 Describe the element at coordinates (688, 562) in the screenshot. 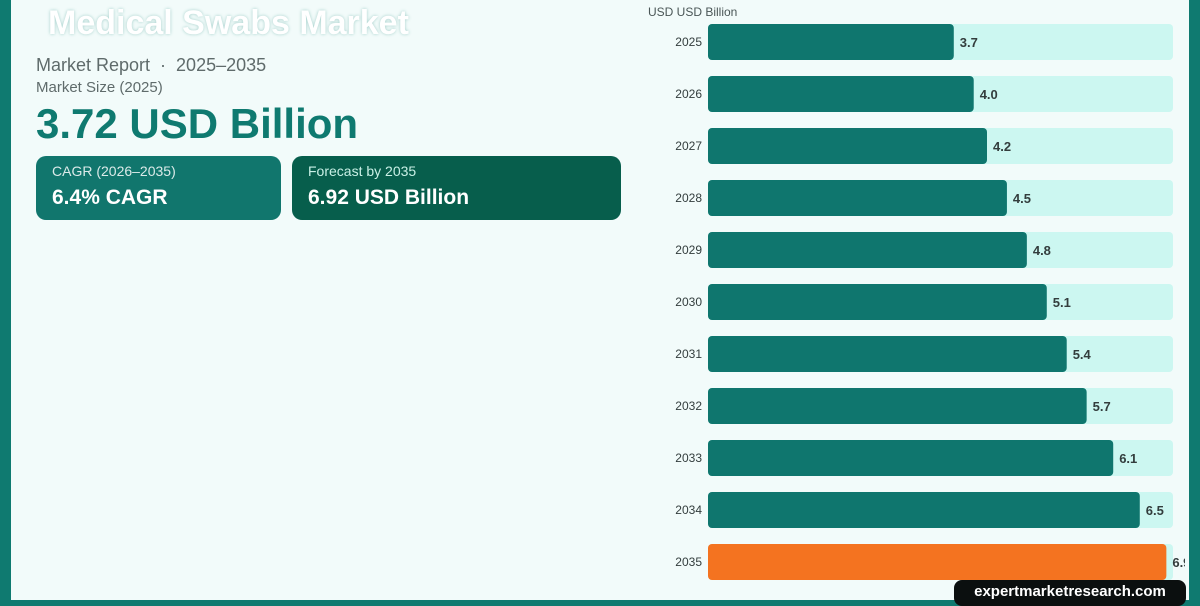

I see `category-label: 2035` at that location.